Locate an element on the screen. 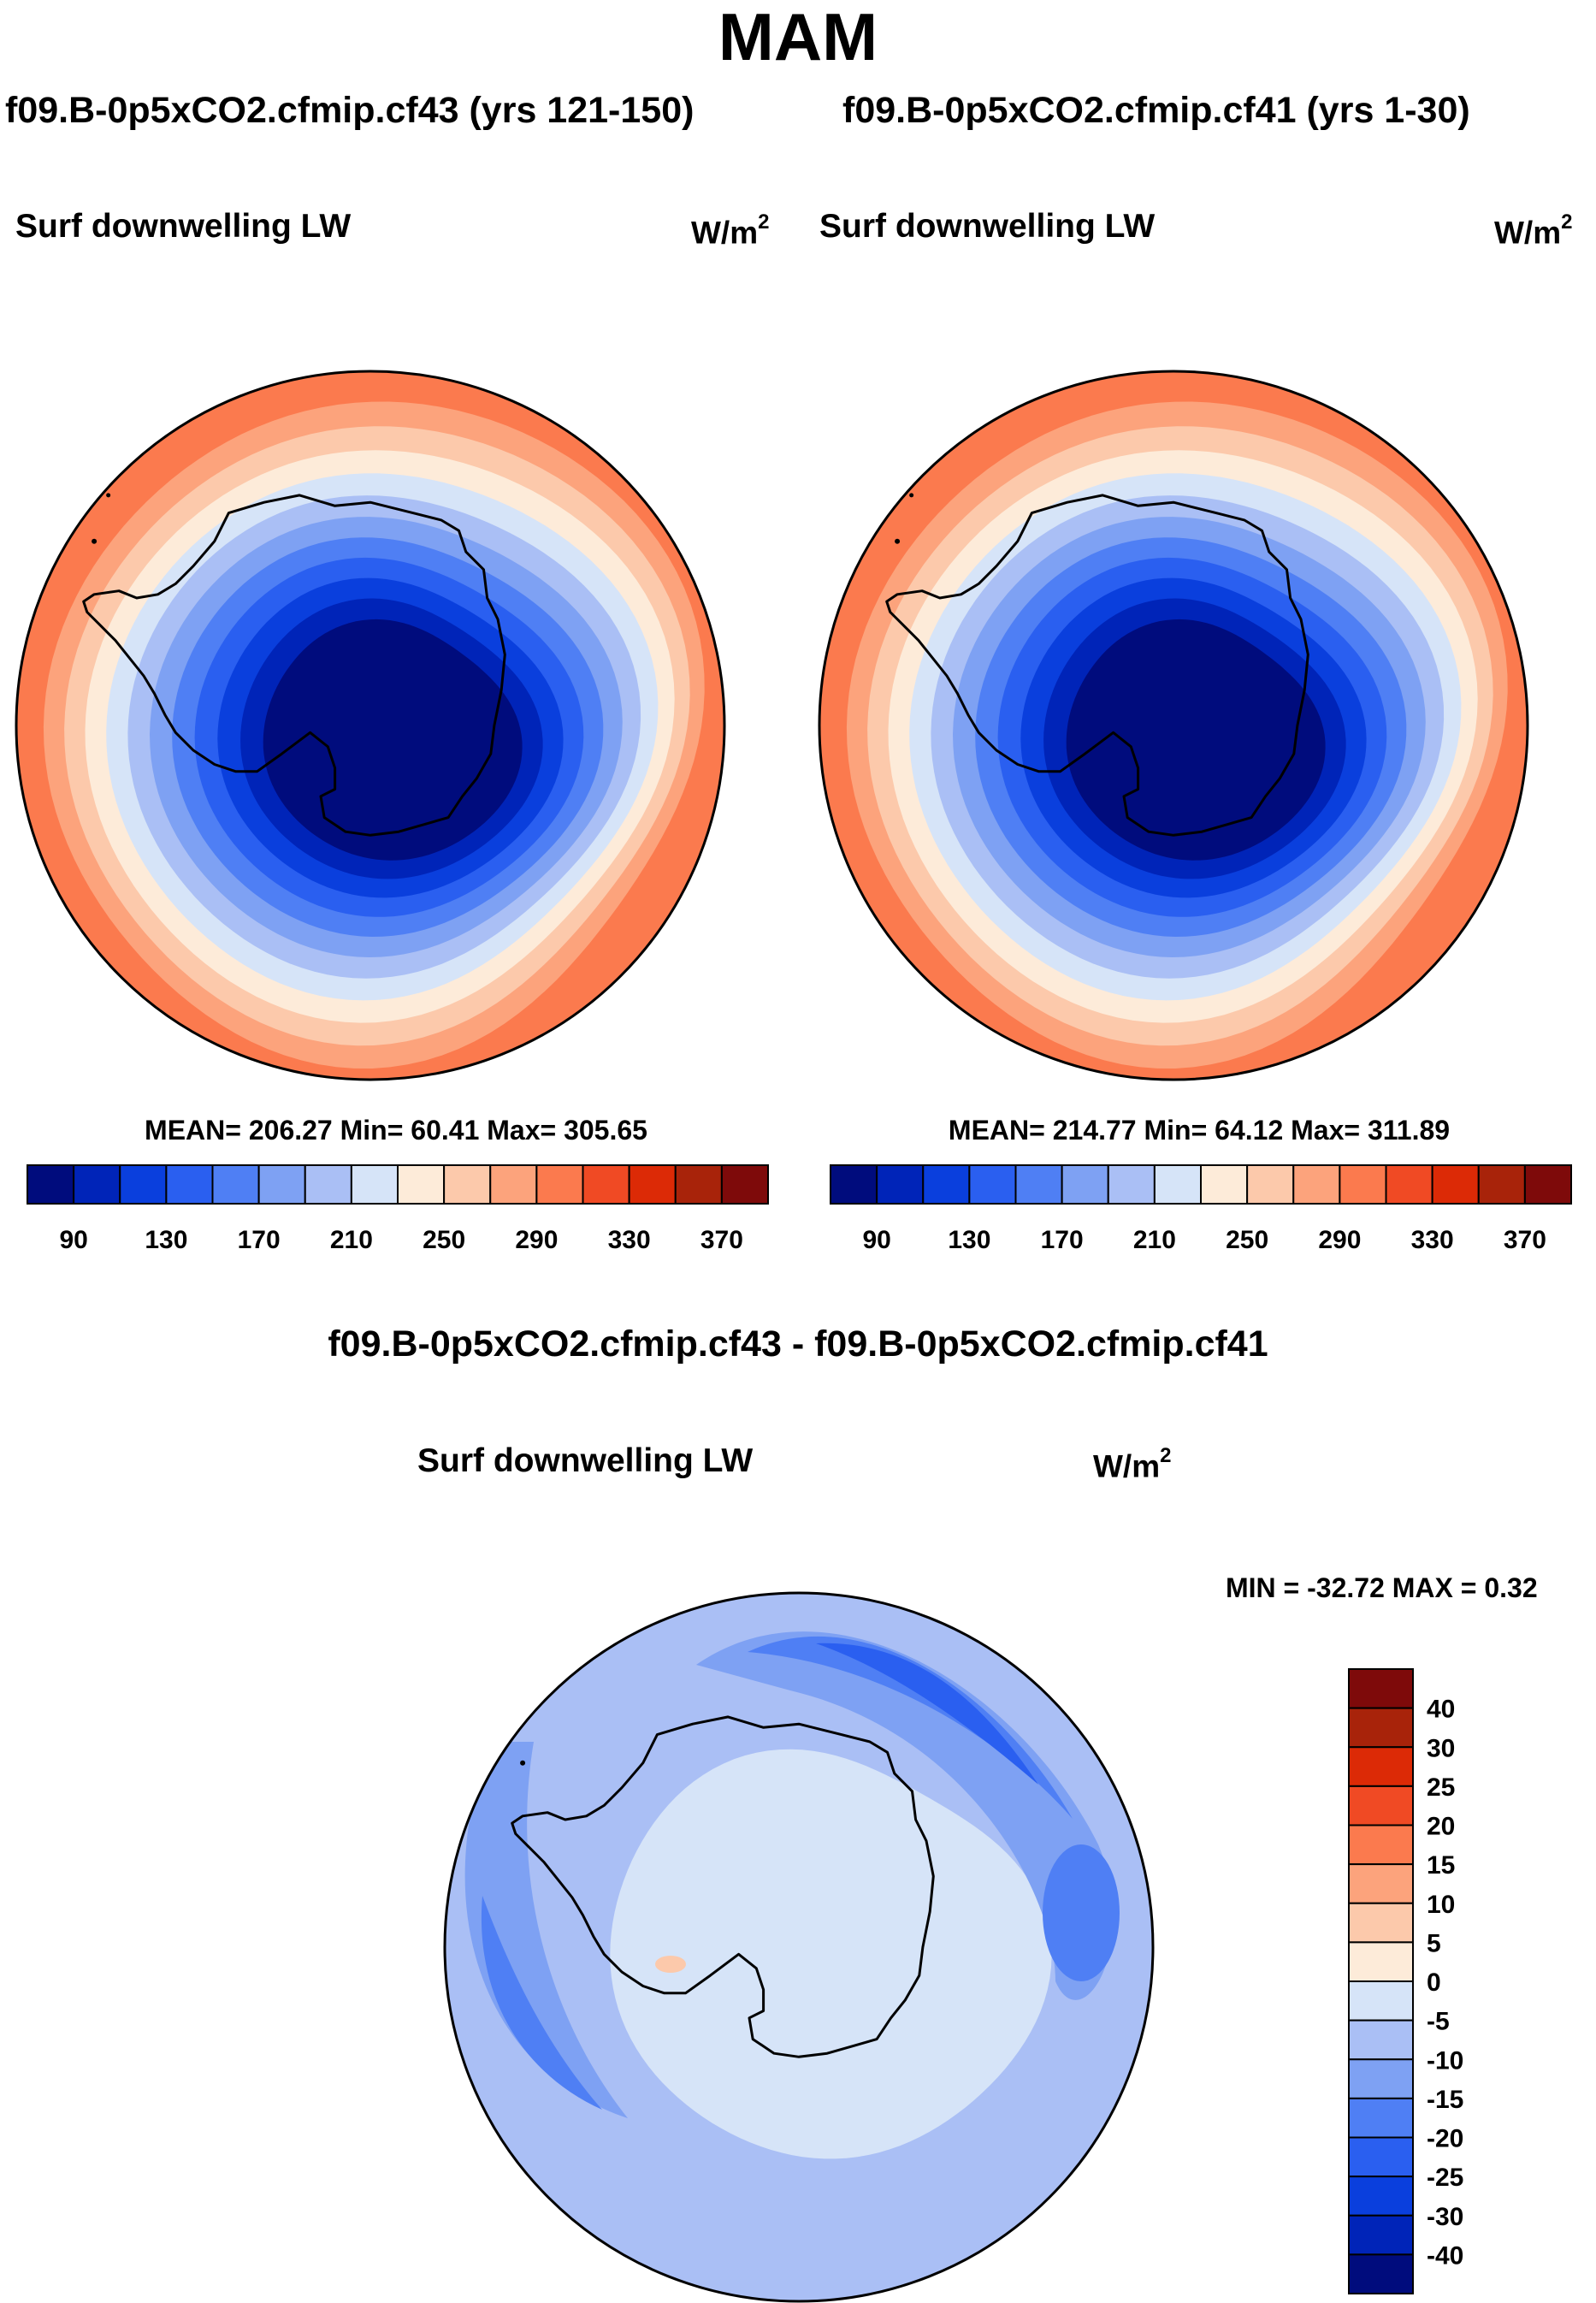 The image size is (1596, 2303). diff-colorbar-label: 30 is located at coordinates (1441, 1748).